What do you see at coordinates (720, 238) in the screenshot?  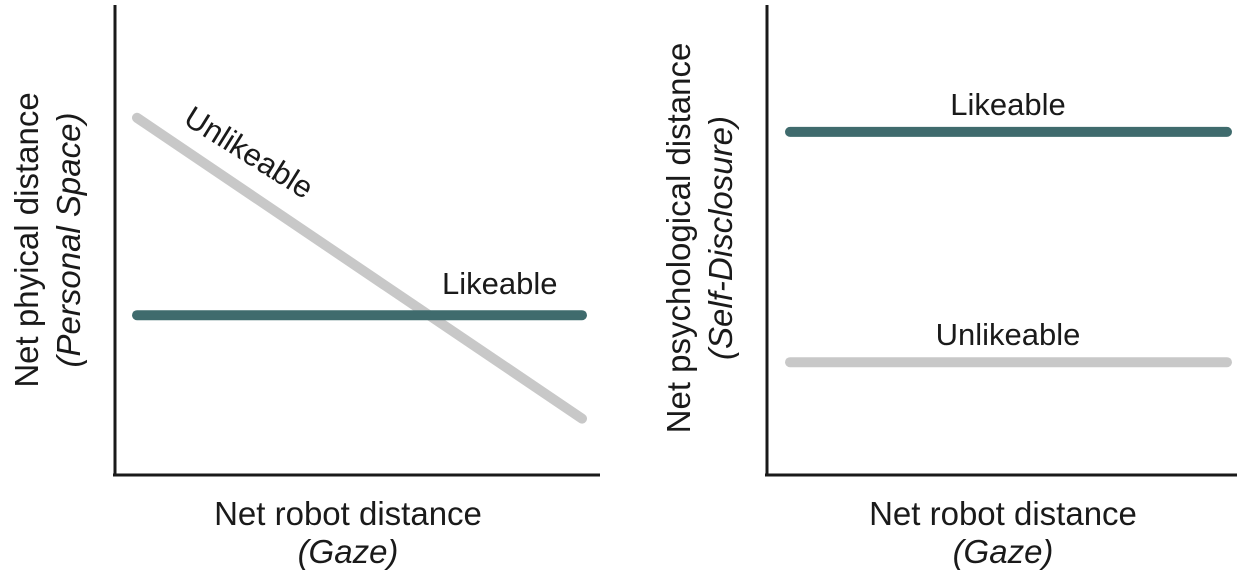 I see `y-axis-subtitle: (Self-Disclosure)` at bounding box center [720, 238].